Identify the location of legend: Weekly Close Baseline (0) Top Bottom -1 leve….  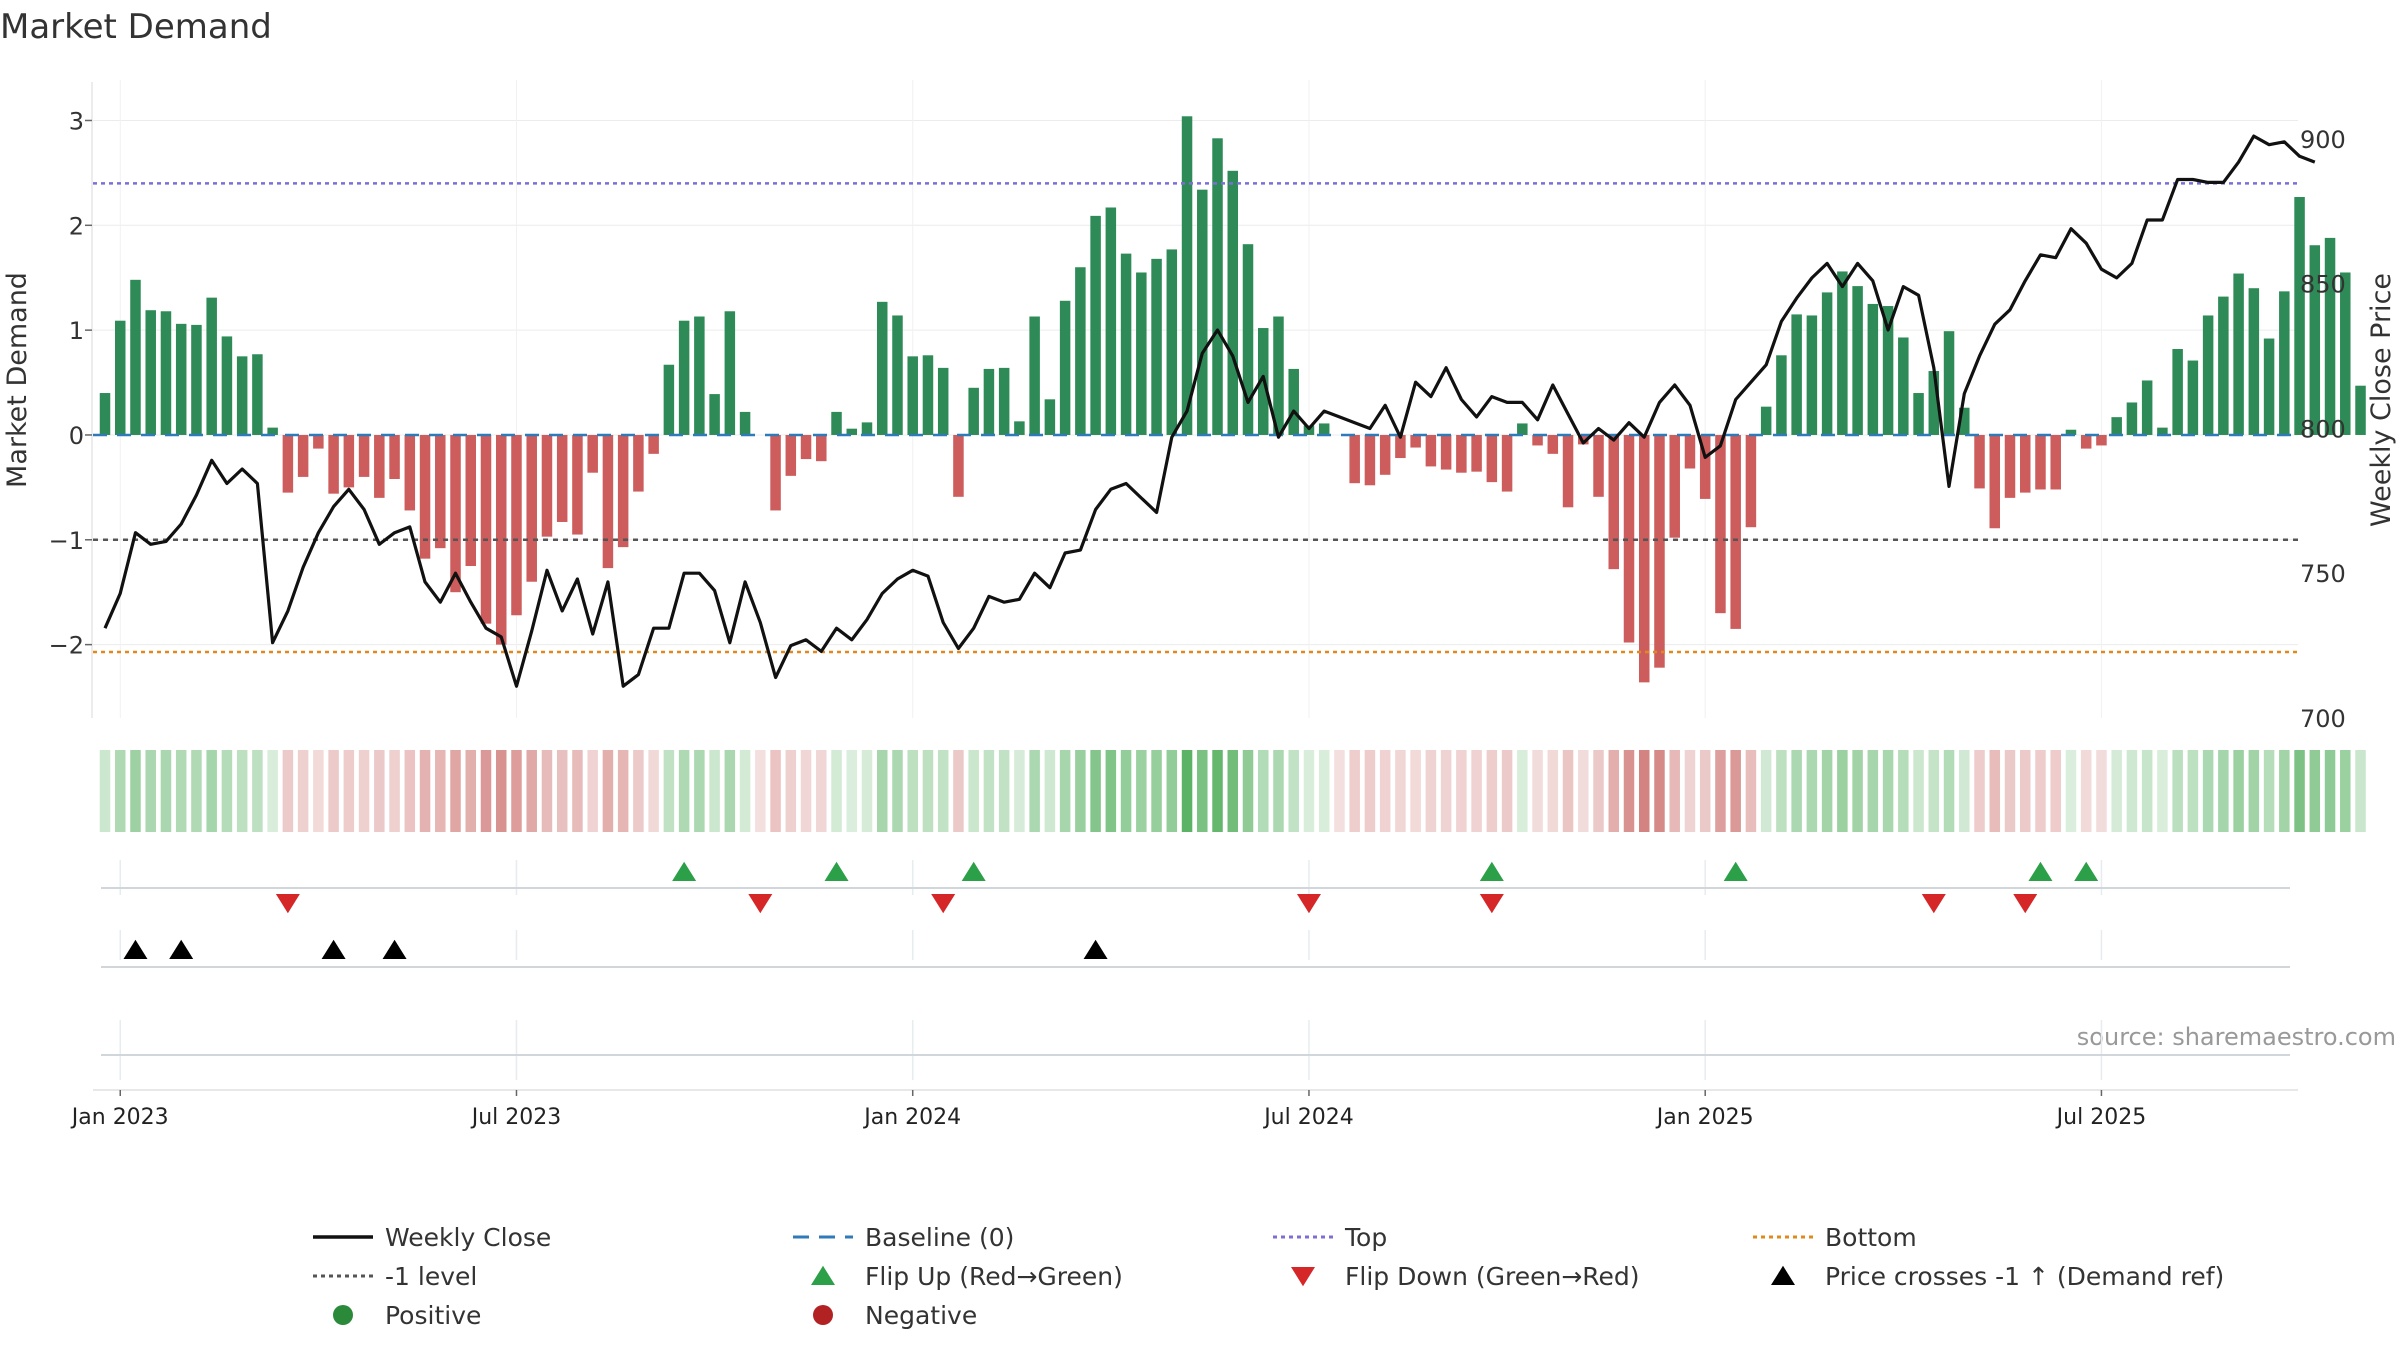
(1268, 1276).